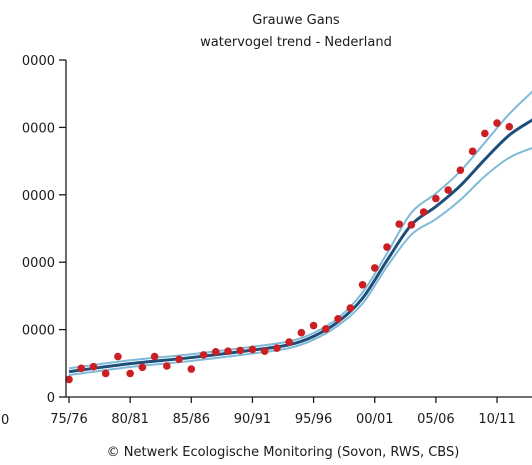  Describe the element at coordinates (51, 398) in the screenshot. I see `y-tick-label: 0` at that location.